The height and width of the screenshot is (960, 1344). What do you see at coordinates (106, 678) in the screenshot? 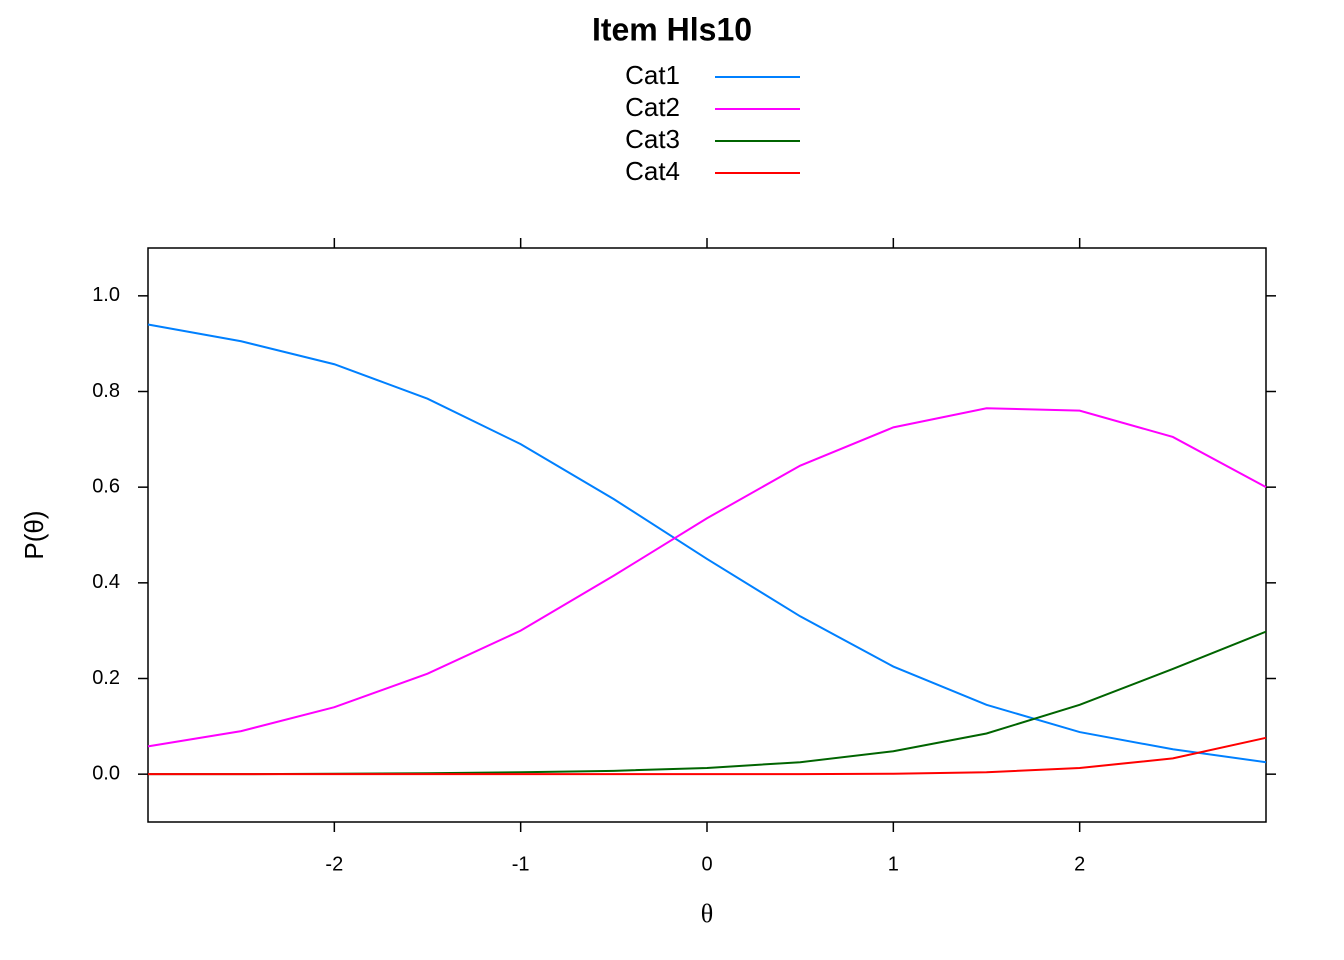
I see `y-tick-label: 0.2` at bounding box center [106, 678].